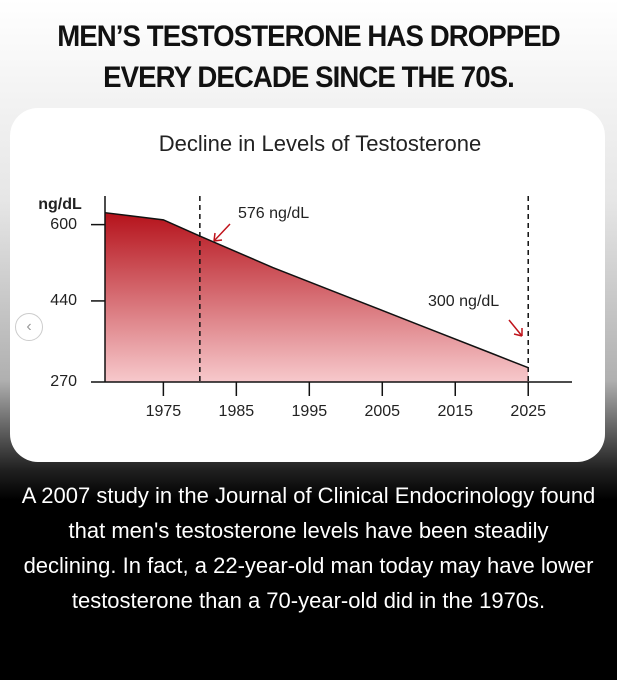  I want to click on annotation: 300 ng/dL, so click(463, 301).